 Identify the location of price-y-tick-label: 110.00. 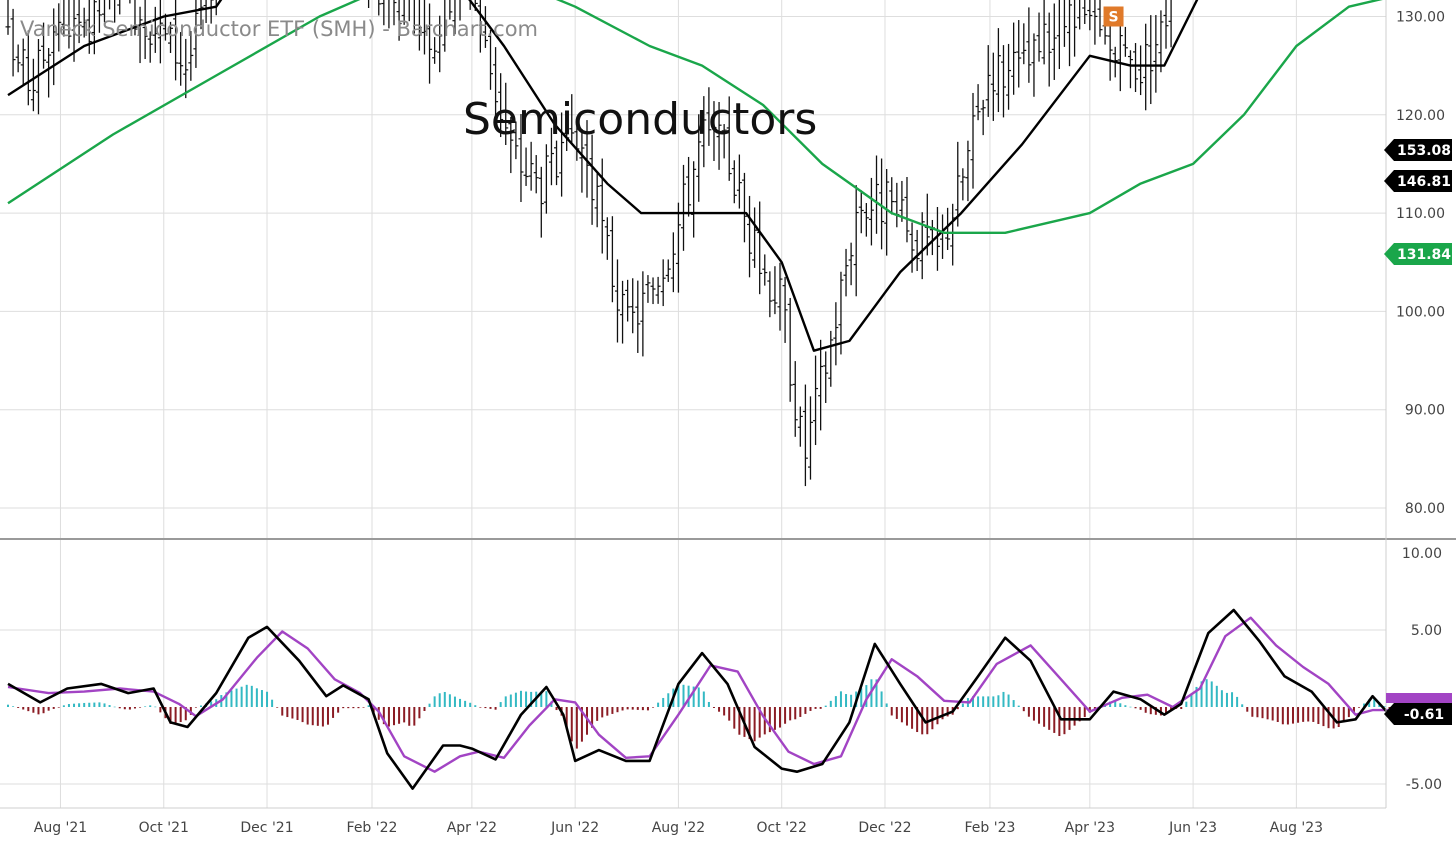
(1420, 214).